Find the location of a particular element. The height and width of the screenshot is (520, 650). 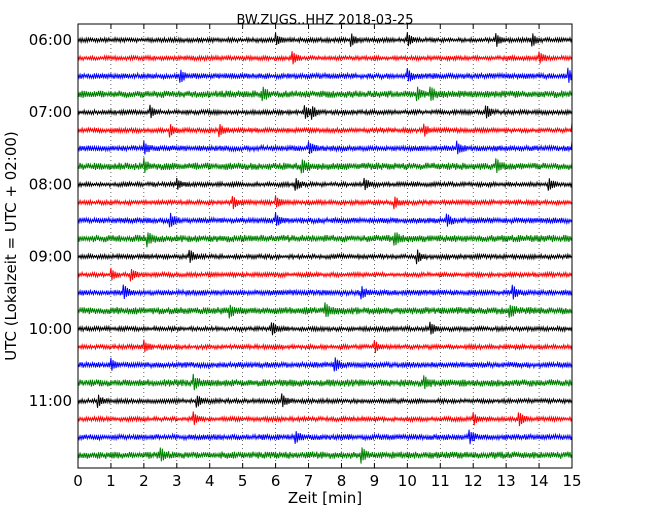

x-tick-label: 0 is located at coordinates (78, 481).